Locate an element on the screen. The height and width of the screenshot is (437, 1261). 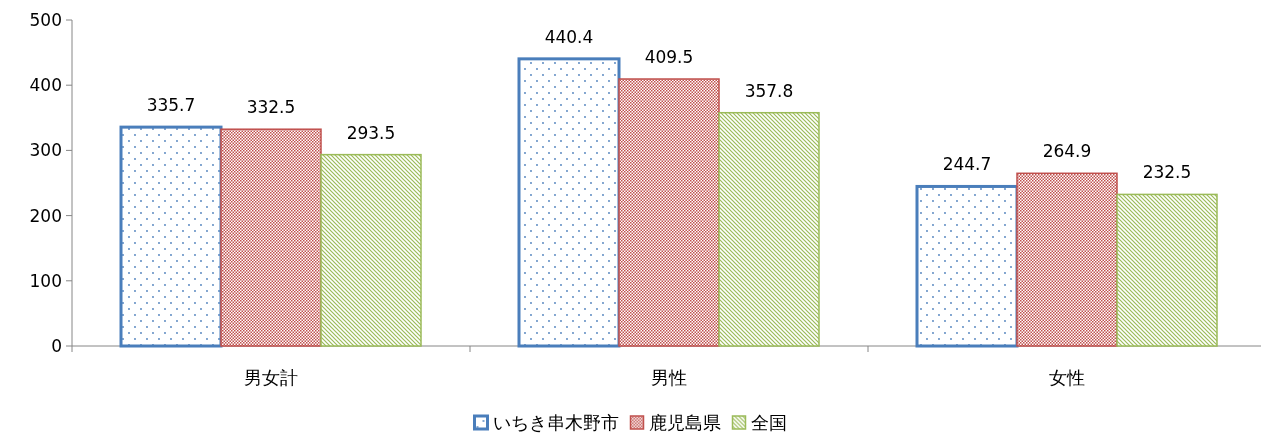
data-label: 335.7 is located at coordinates (171, 105).